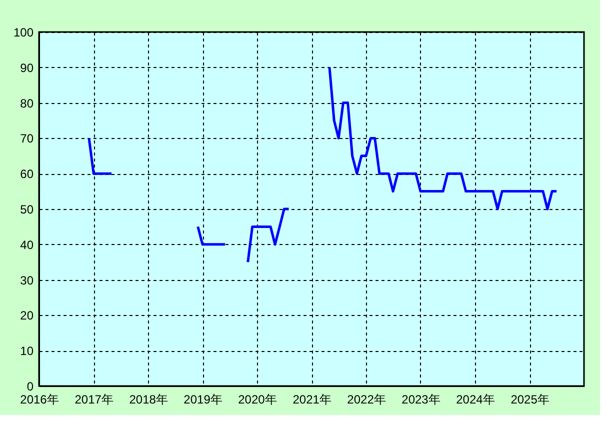  I want to click on y-tick-label: 0, so click(30, 387).